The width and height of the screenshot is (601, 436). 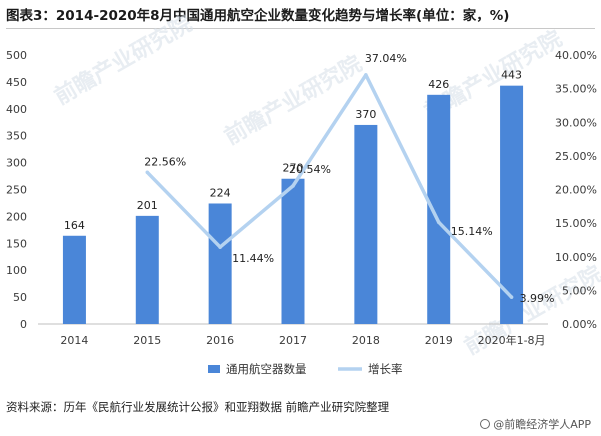 I want to click on y-right-tick-label: 30.00%, so click(x=576, y=122).